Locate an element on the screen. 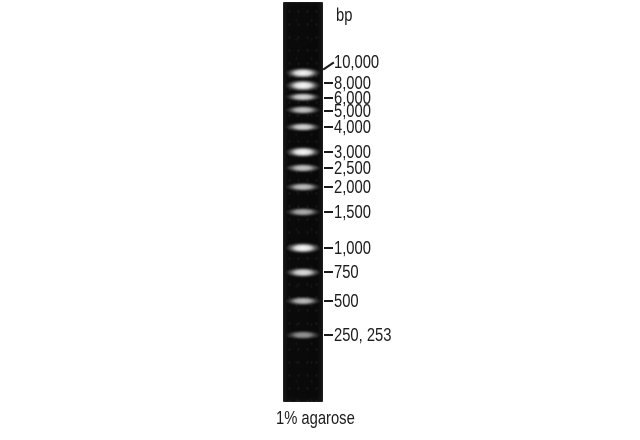  unit-label-bp: bp is located at coordinates (344, 15).